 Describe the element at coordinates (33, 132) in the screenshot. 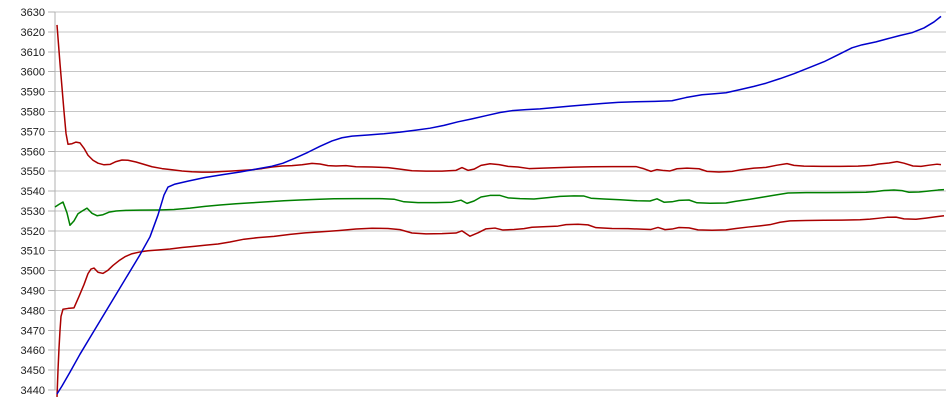

I see `y-axis-label-3570: 3570` at that location.